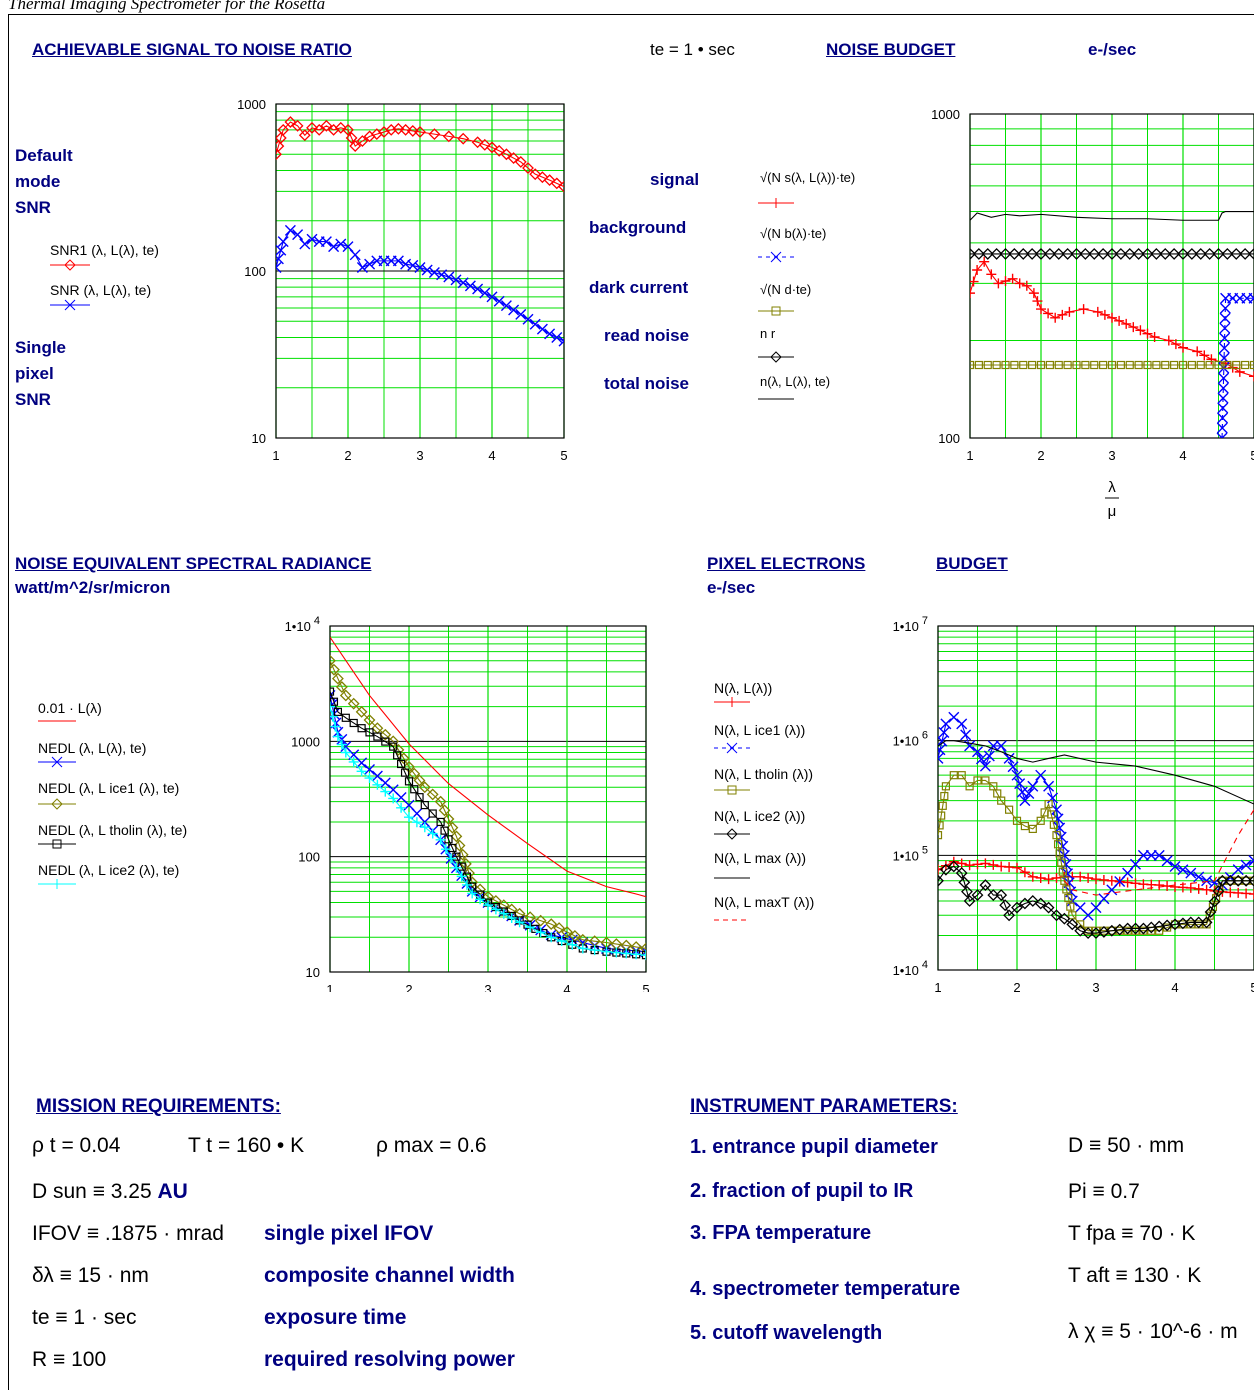 This screenshot has width=1254, height=1390. Describe the element at coordinates (93, 587) in the screenshot. I see `nesr-units: watt/m^2/sr/micron` at that location.